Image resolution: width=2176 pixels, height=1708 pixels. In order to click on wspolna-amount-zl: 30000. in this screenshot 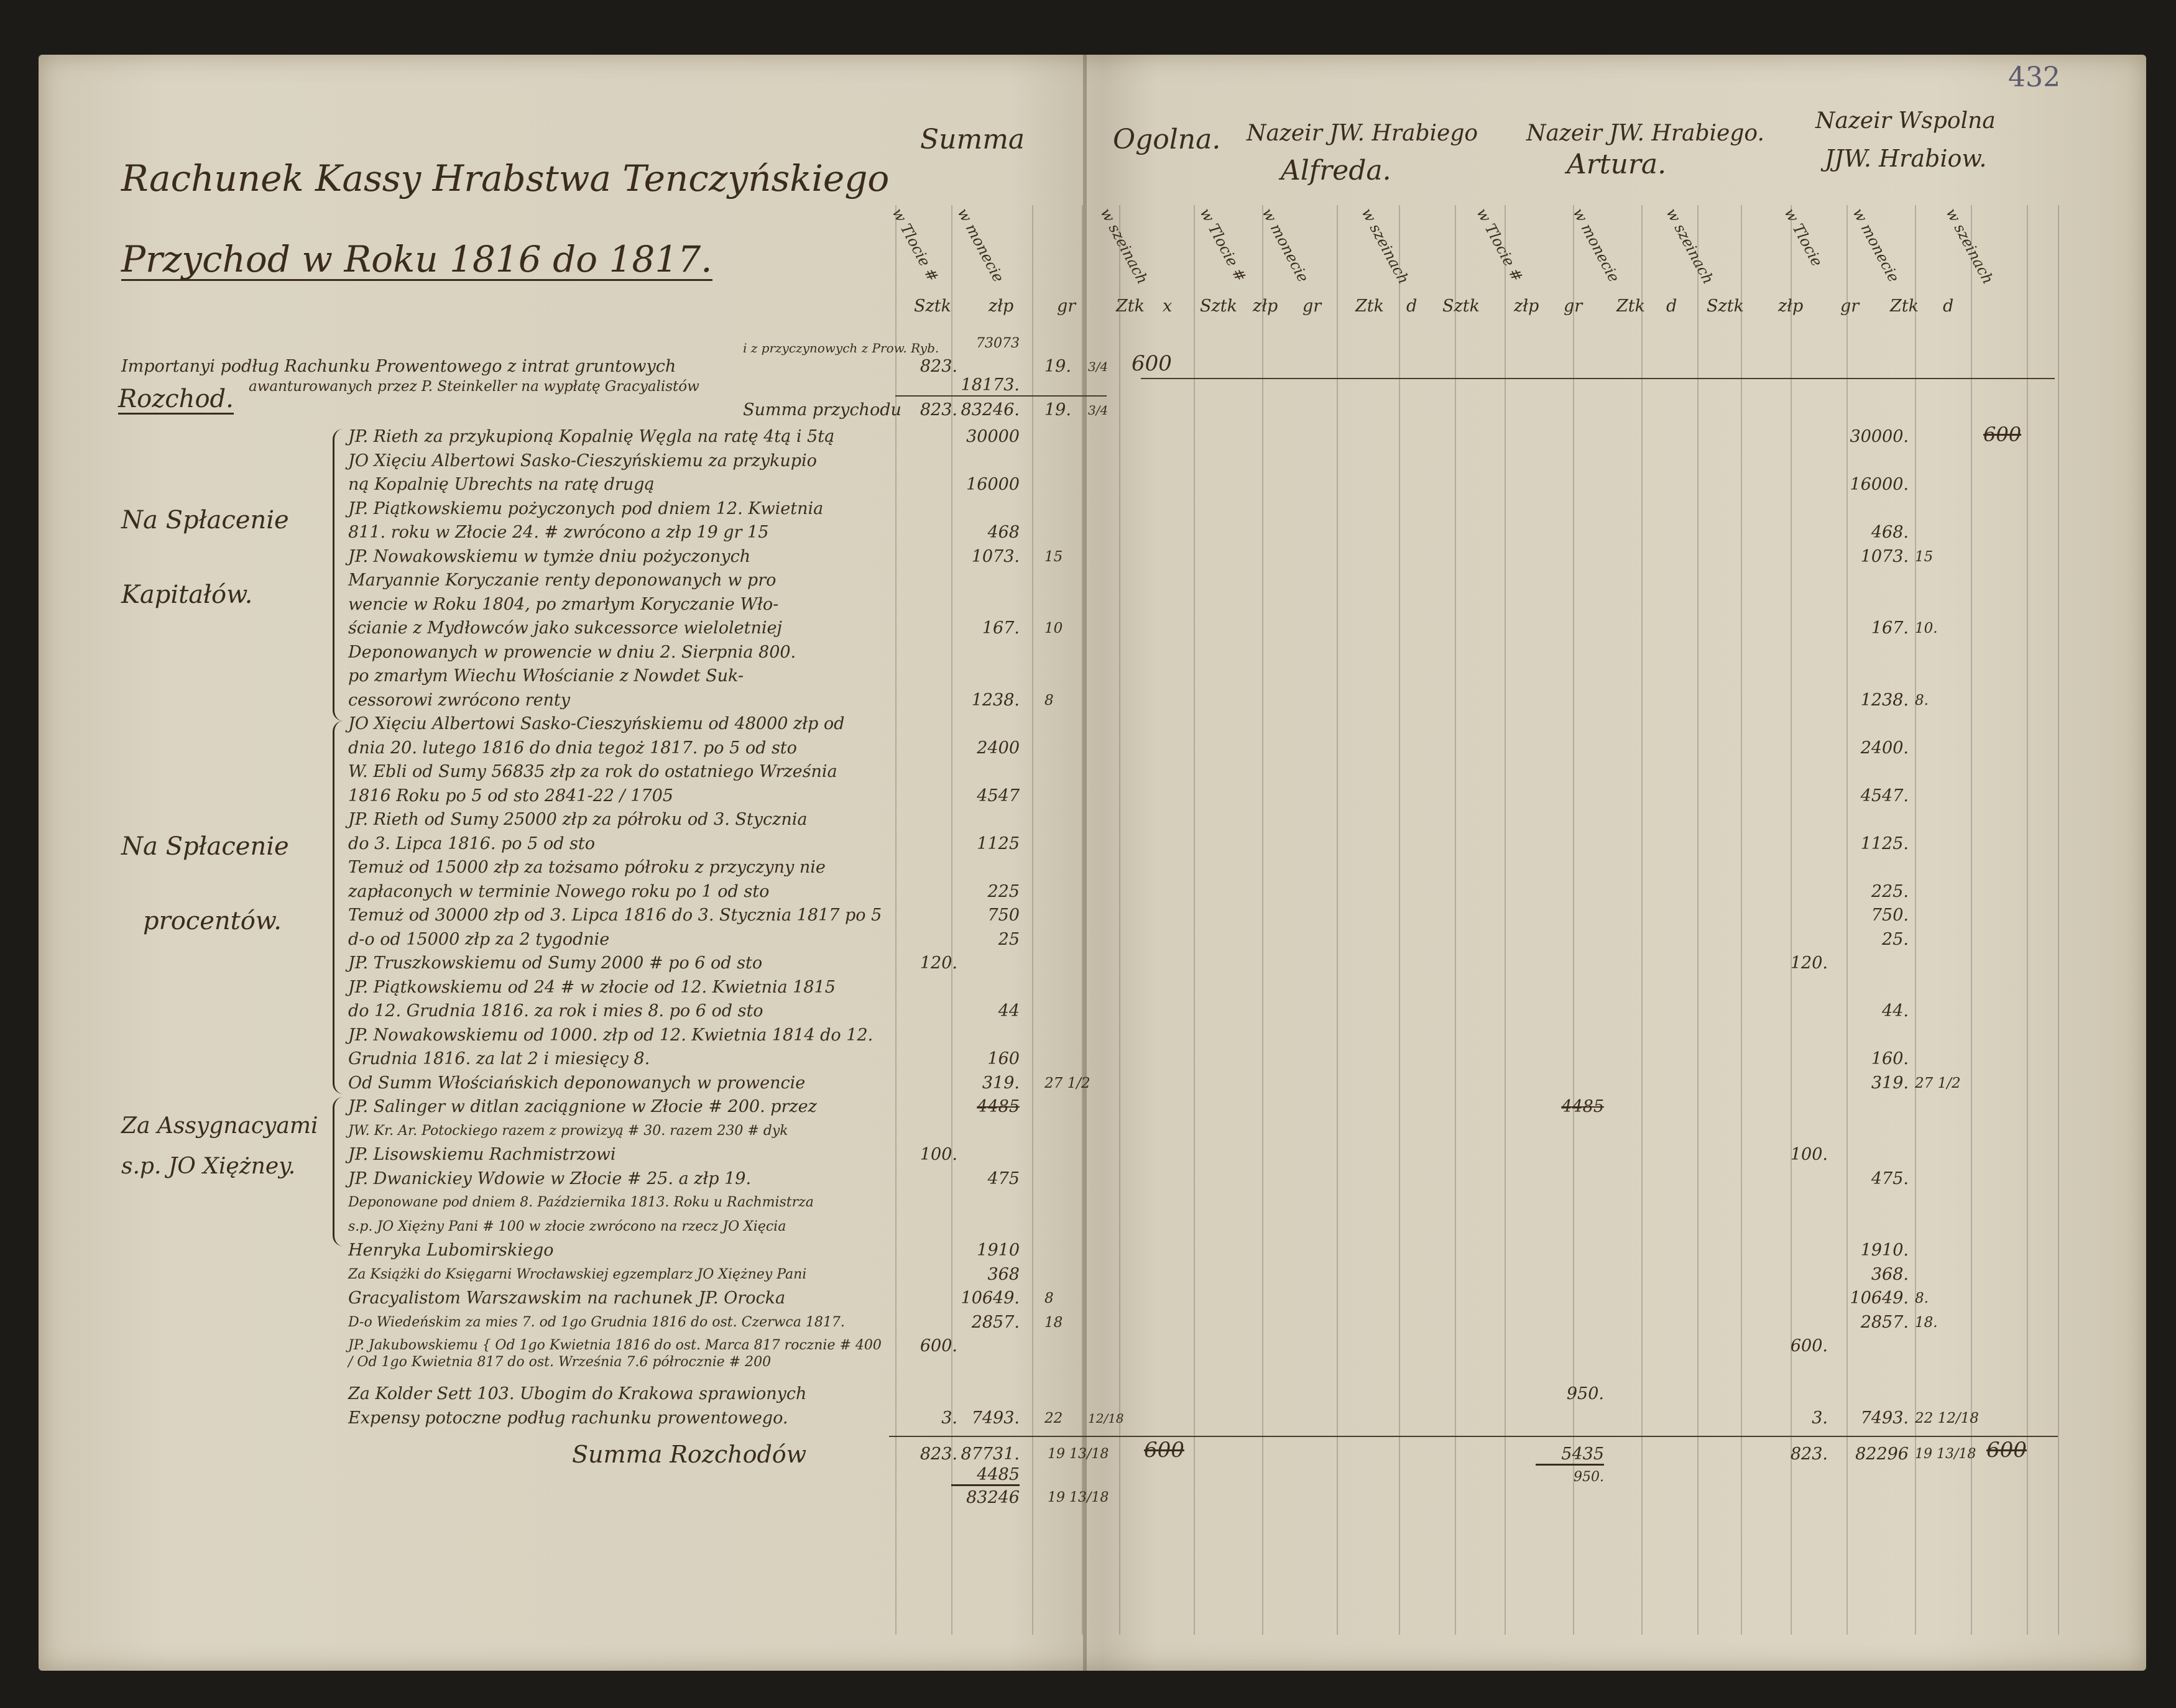, I will do `click(1879, 436)`.